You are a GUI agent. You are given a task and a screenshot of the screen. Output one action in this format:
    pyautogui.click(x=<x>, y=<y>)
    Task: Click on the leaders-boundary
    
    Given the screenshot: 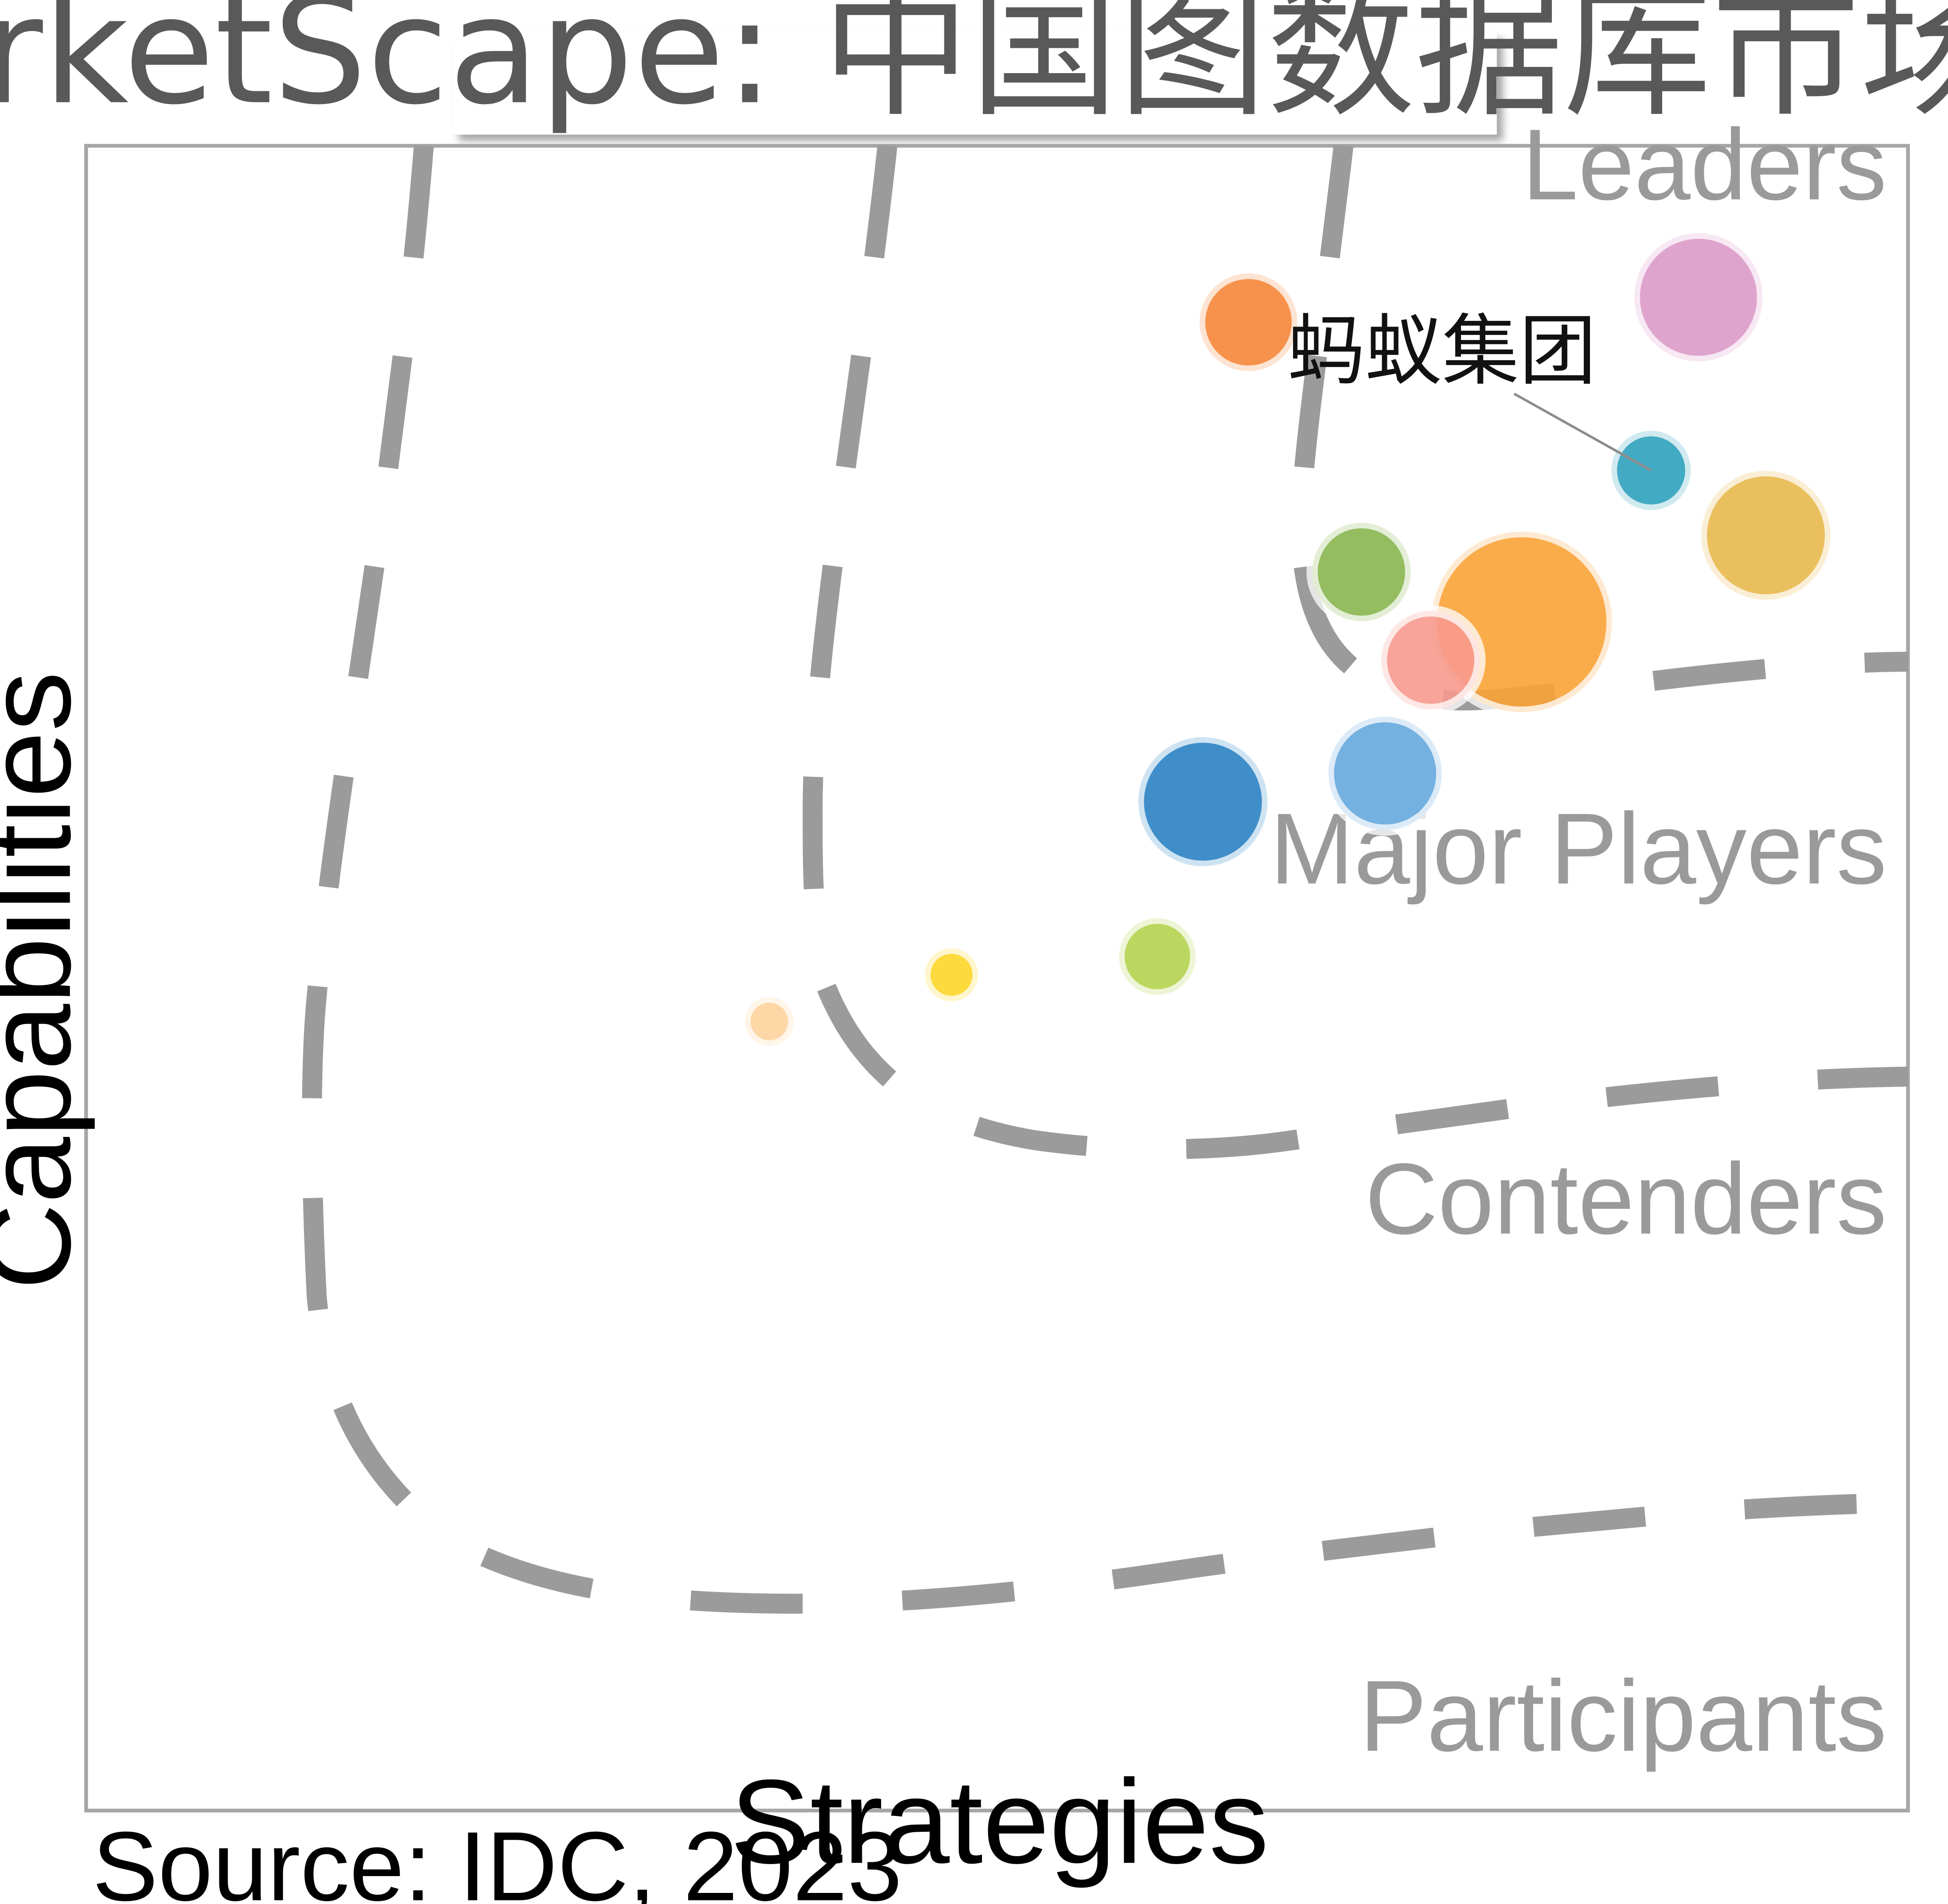 What is the action you would take?
    pyautogui.click(x=1599, y=428)
    